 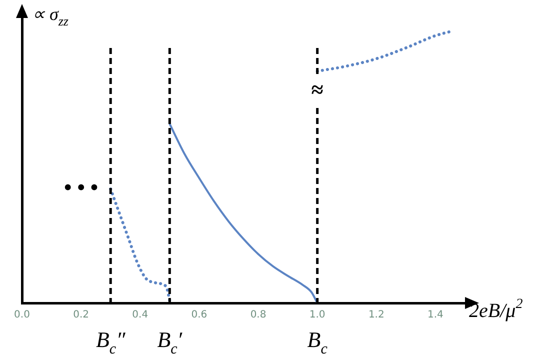 What do you see at coordinates (199, 315) in the screenshot?
I see `x-tick-label: 0.6` at bounding box center [199, 315].